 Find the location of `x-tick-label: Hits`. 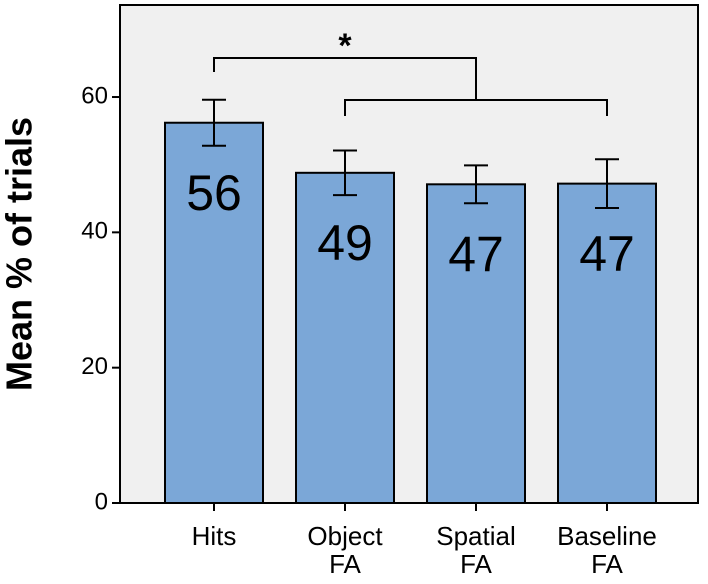

x-tick-label: Hits is located at coordinates (214, 536).